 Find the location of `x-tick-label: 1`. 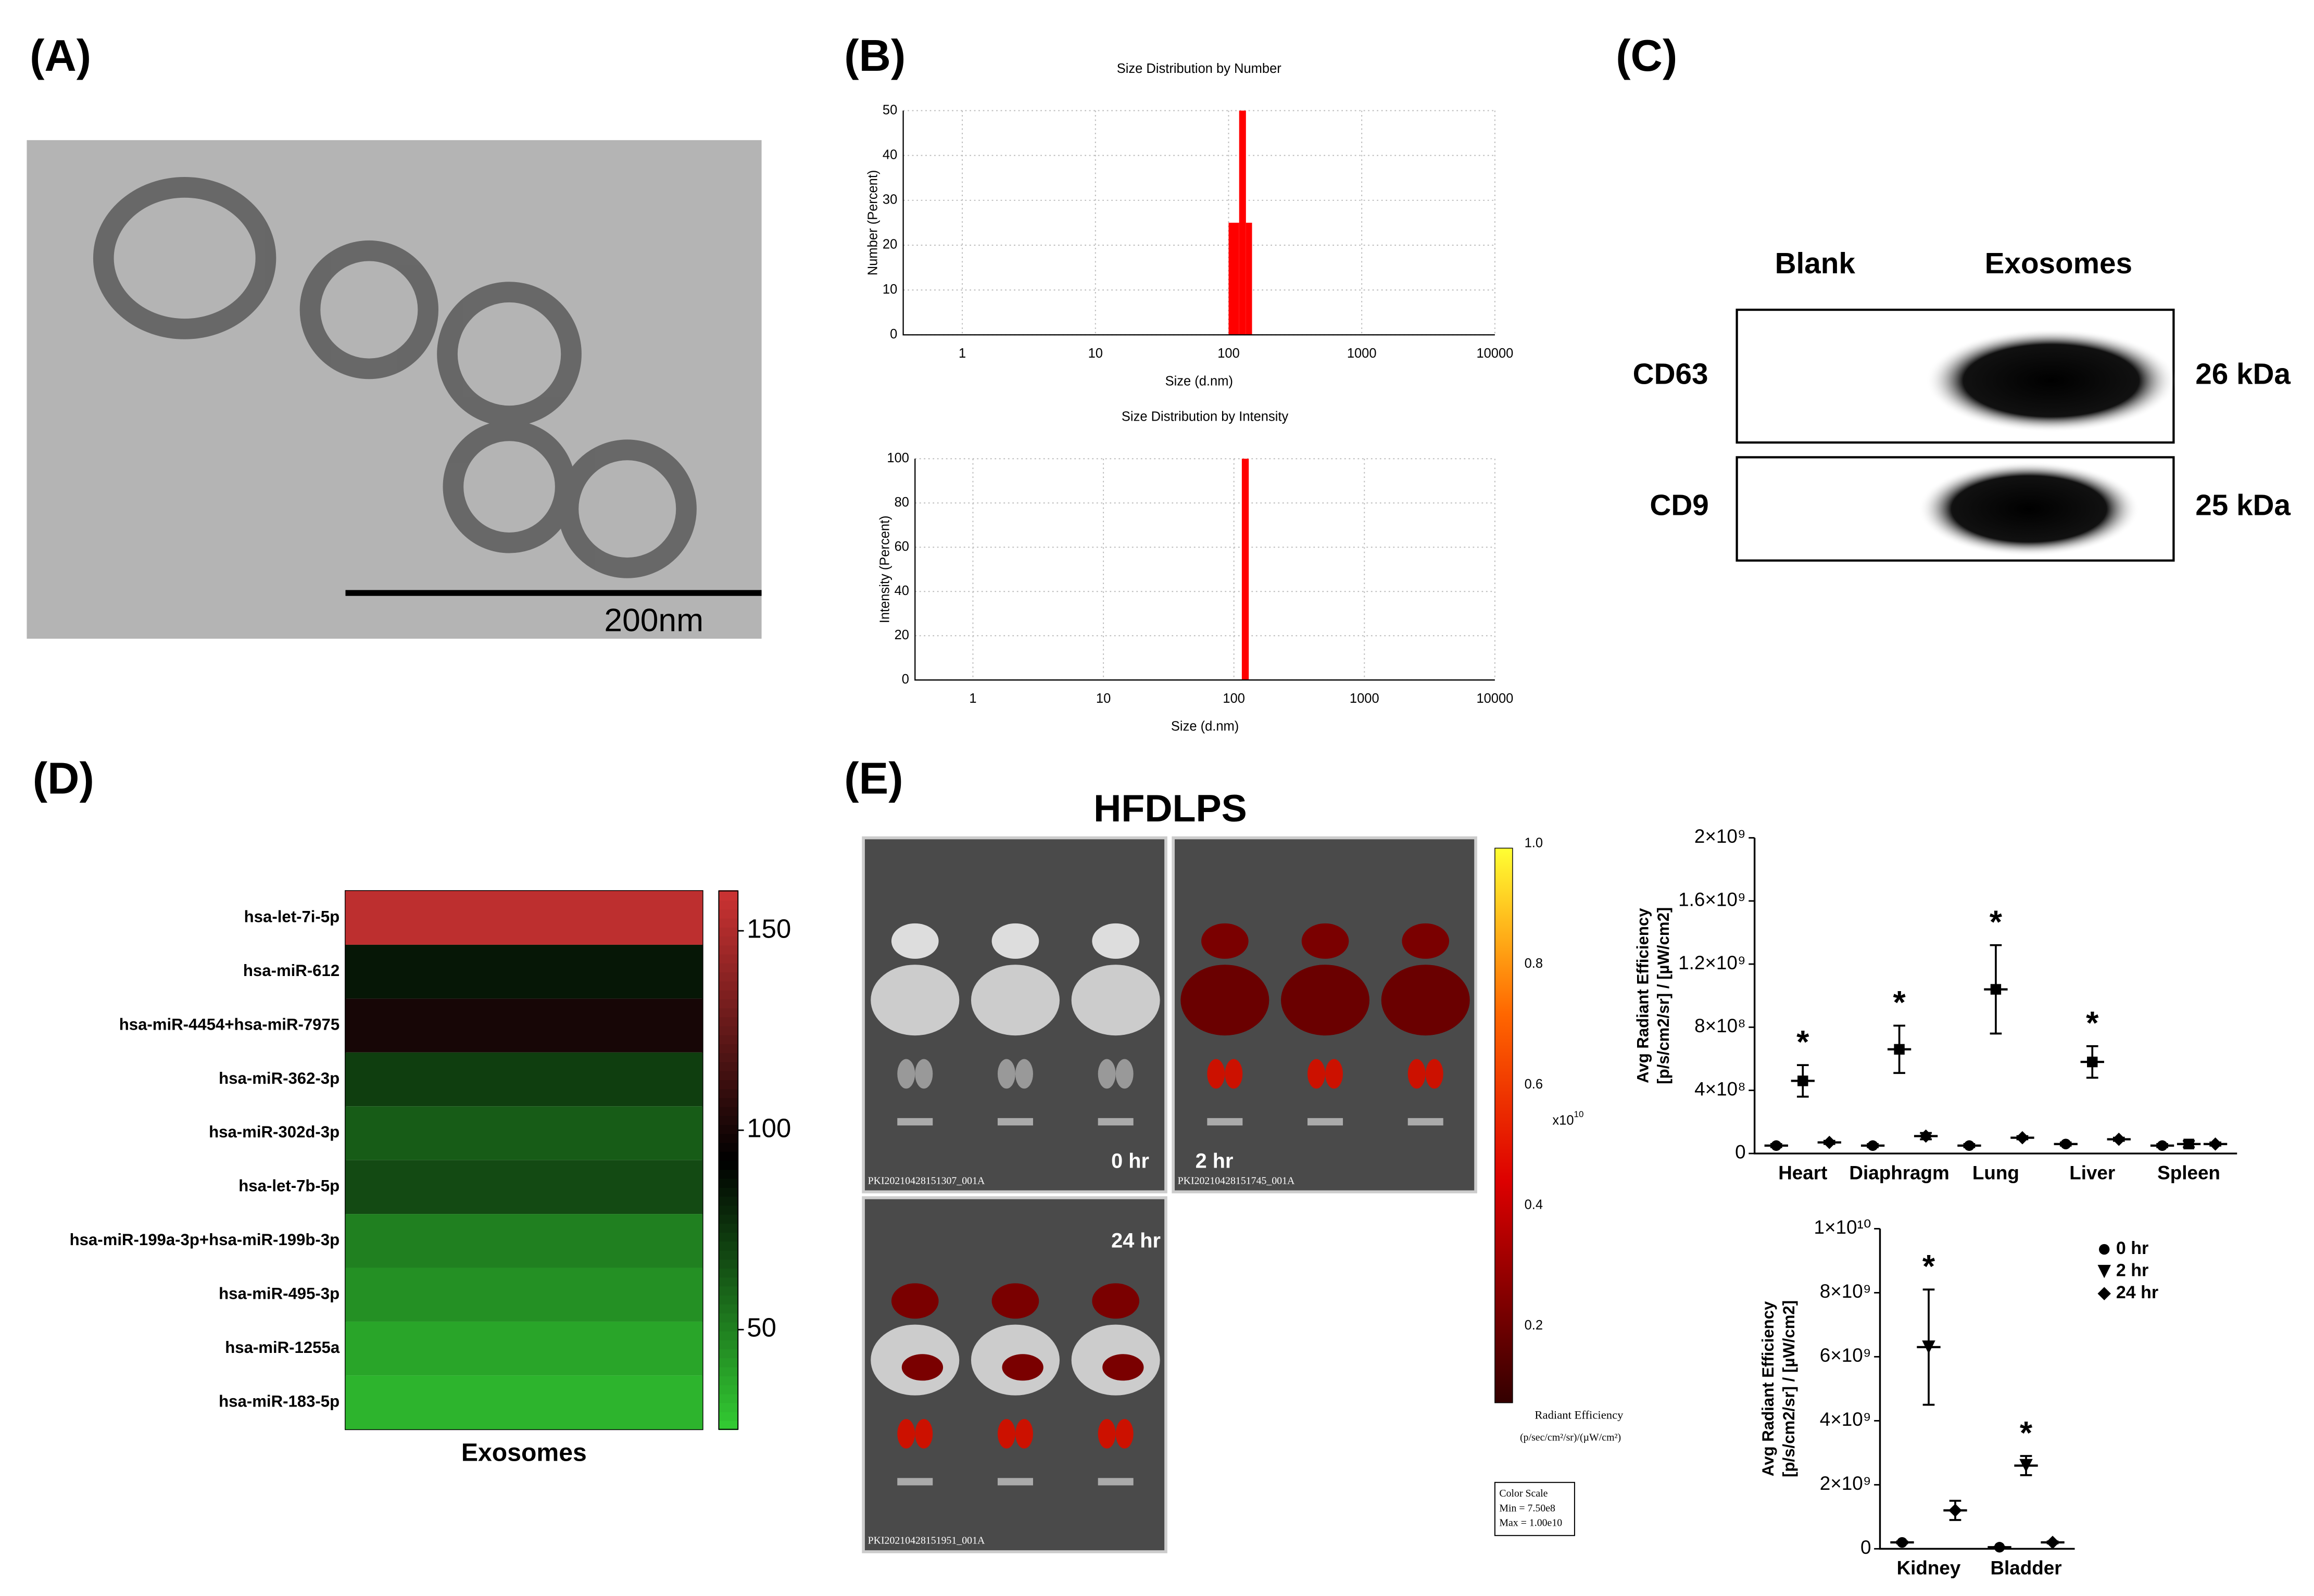

x-tick-label: 1 is located at coordinates (963, 353).